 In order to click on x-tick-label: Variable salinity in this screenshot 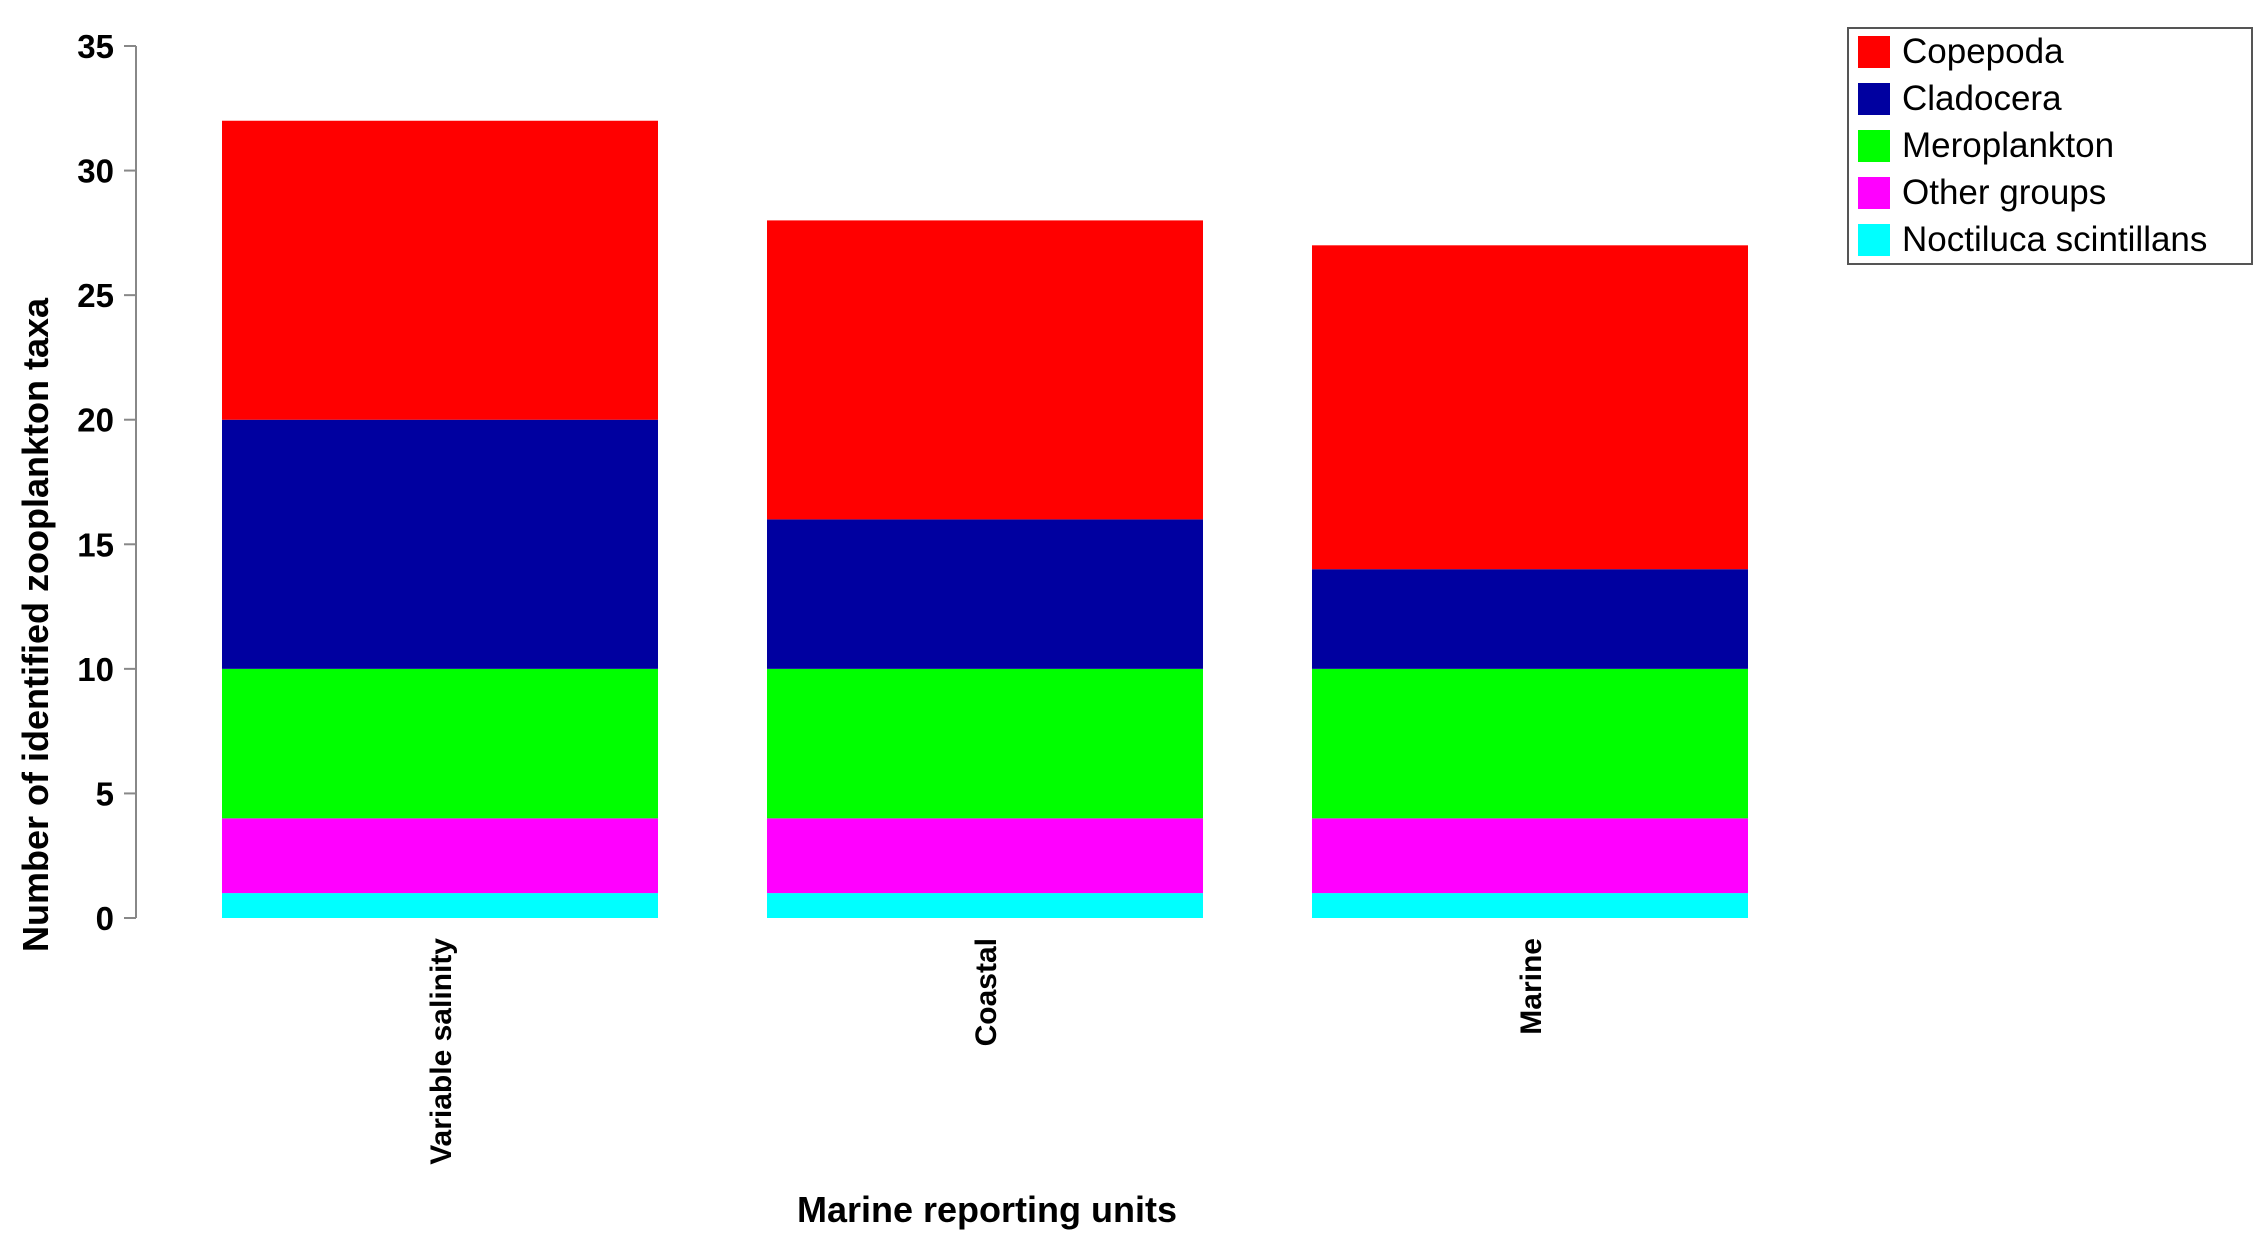, I will do `click(441, 1051)`.